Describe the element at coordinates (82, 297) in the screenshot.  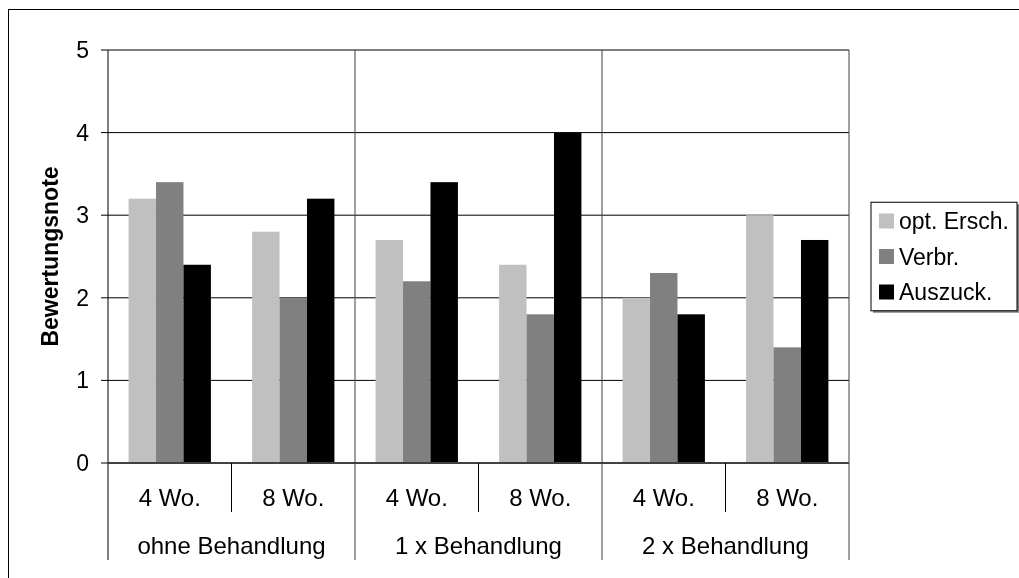
I see `y-tick-label: 2` at that location.